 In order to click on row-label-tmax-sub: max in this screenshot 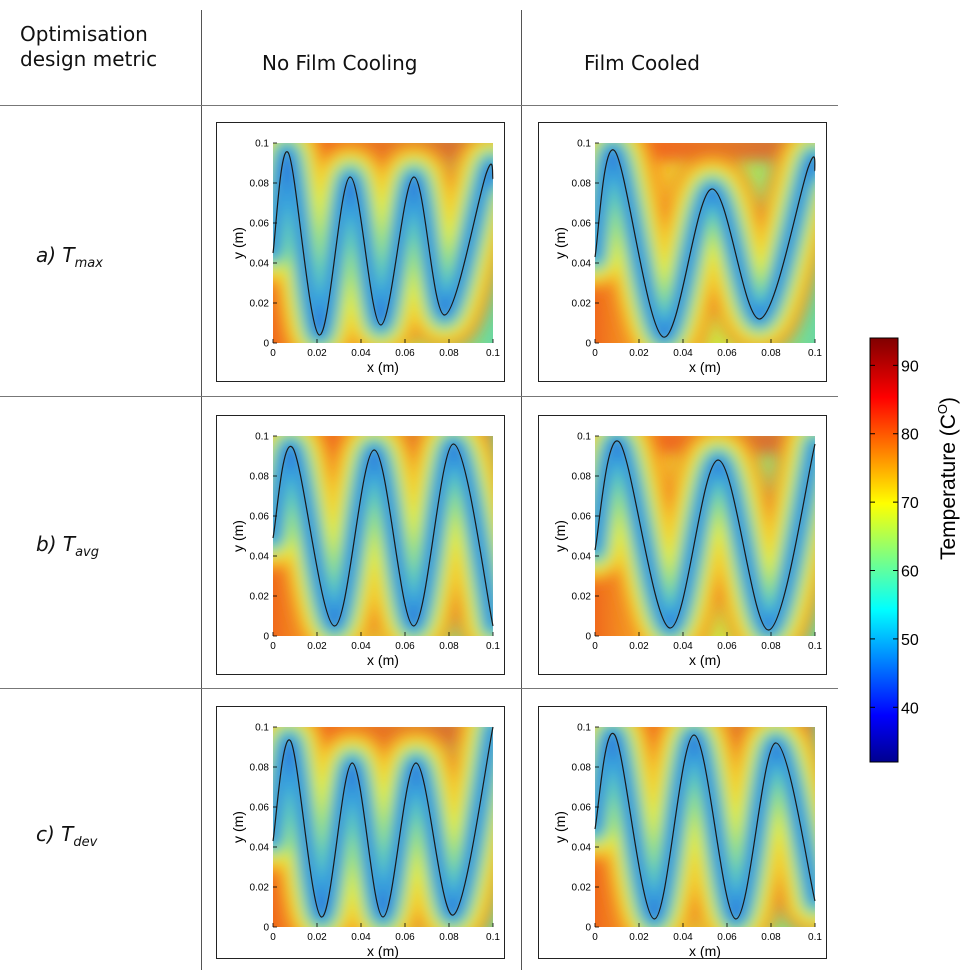, I will do `click(88, 263)`.